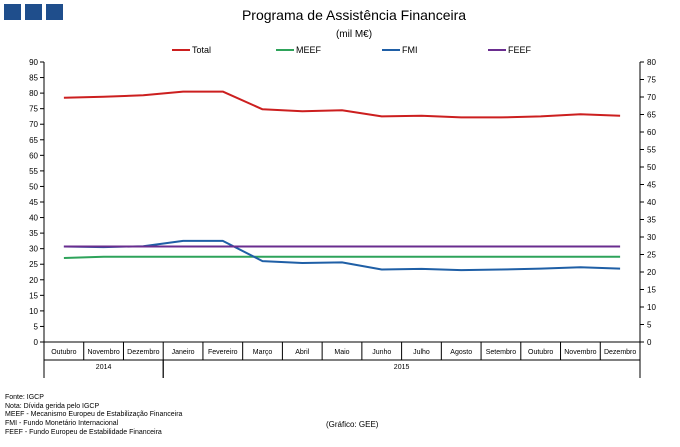  What do you see at coordinates (33, 93) in the screenshot?
I see `y-tick-label-left: 80` at bounding box center [33, 93].